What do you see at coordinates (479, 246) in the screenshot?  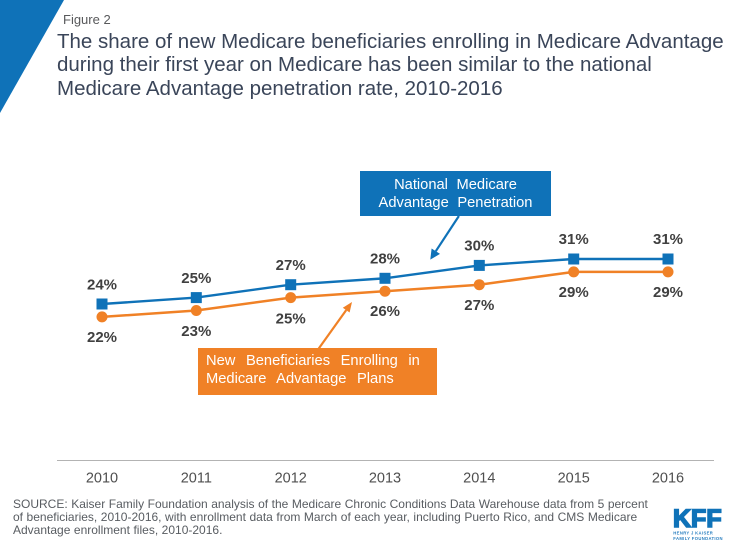 I see `svg-text: 30%` at bounding box center [479, 246].